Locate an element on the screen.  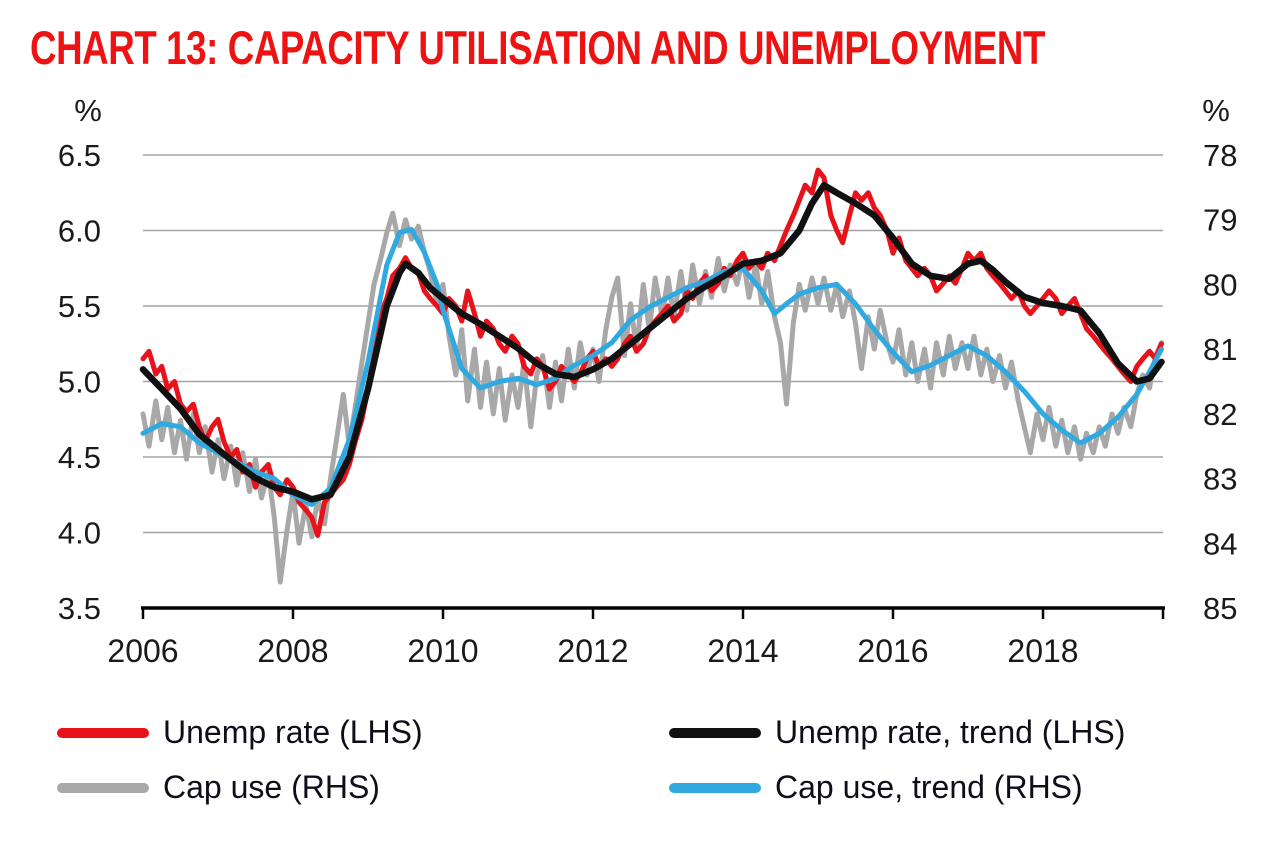
legend-label-cap-use-trend: Cap use, trend (RHS) is located at coordinates (929, 787).